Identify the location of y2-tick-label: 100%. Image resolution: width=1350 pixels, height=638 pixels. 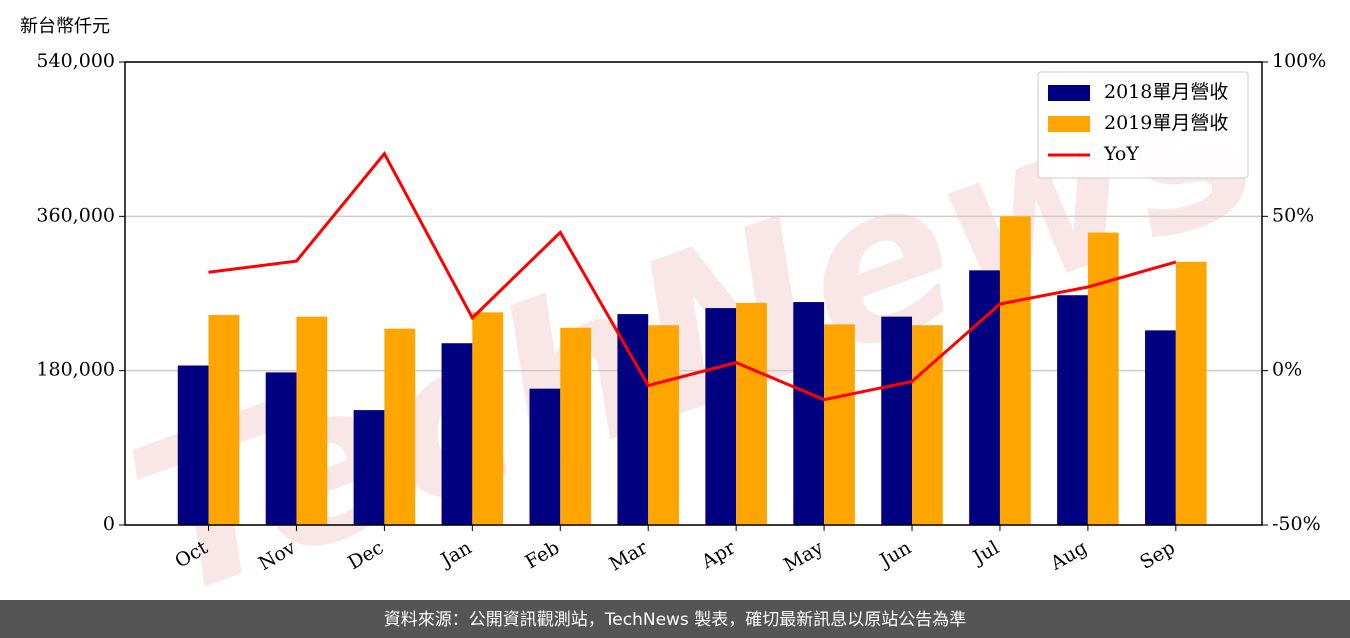
(1299, 61).